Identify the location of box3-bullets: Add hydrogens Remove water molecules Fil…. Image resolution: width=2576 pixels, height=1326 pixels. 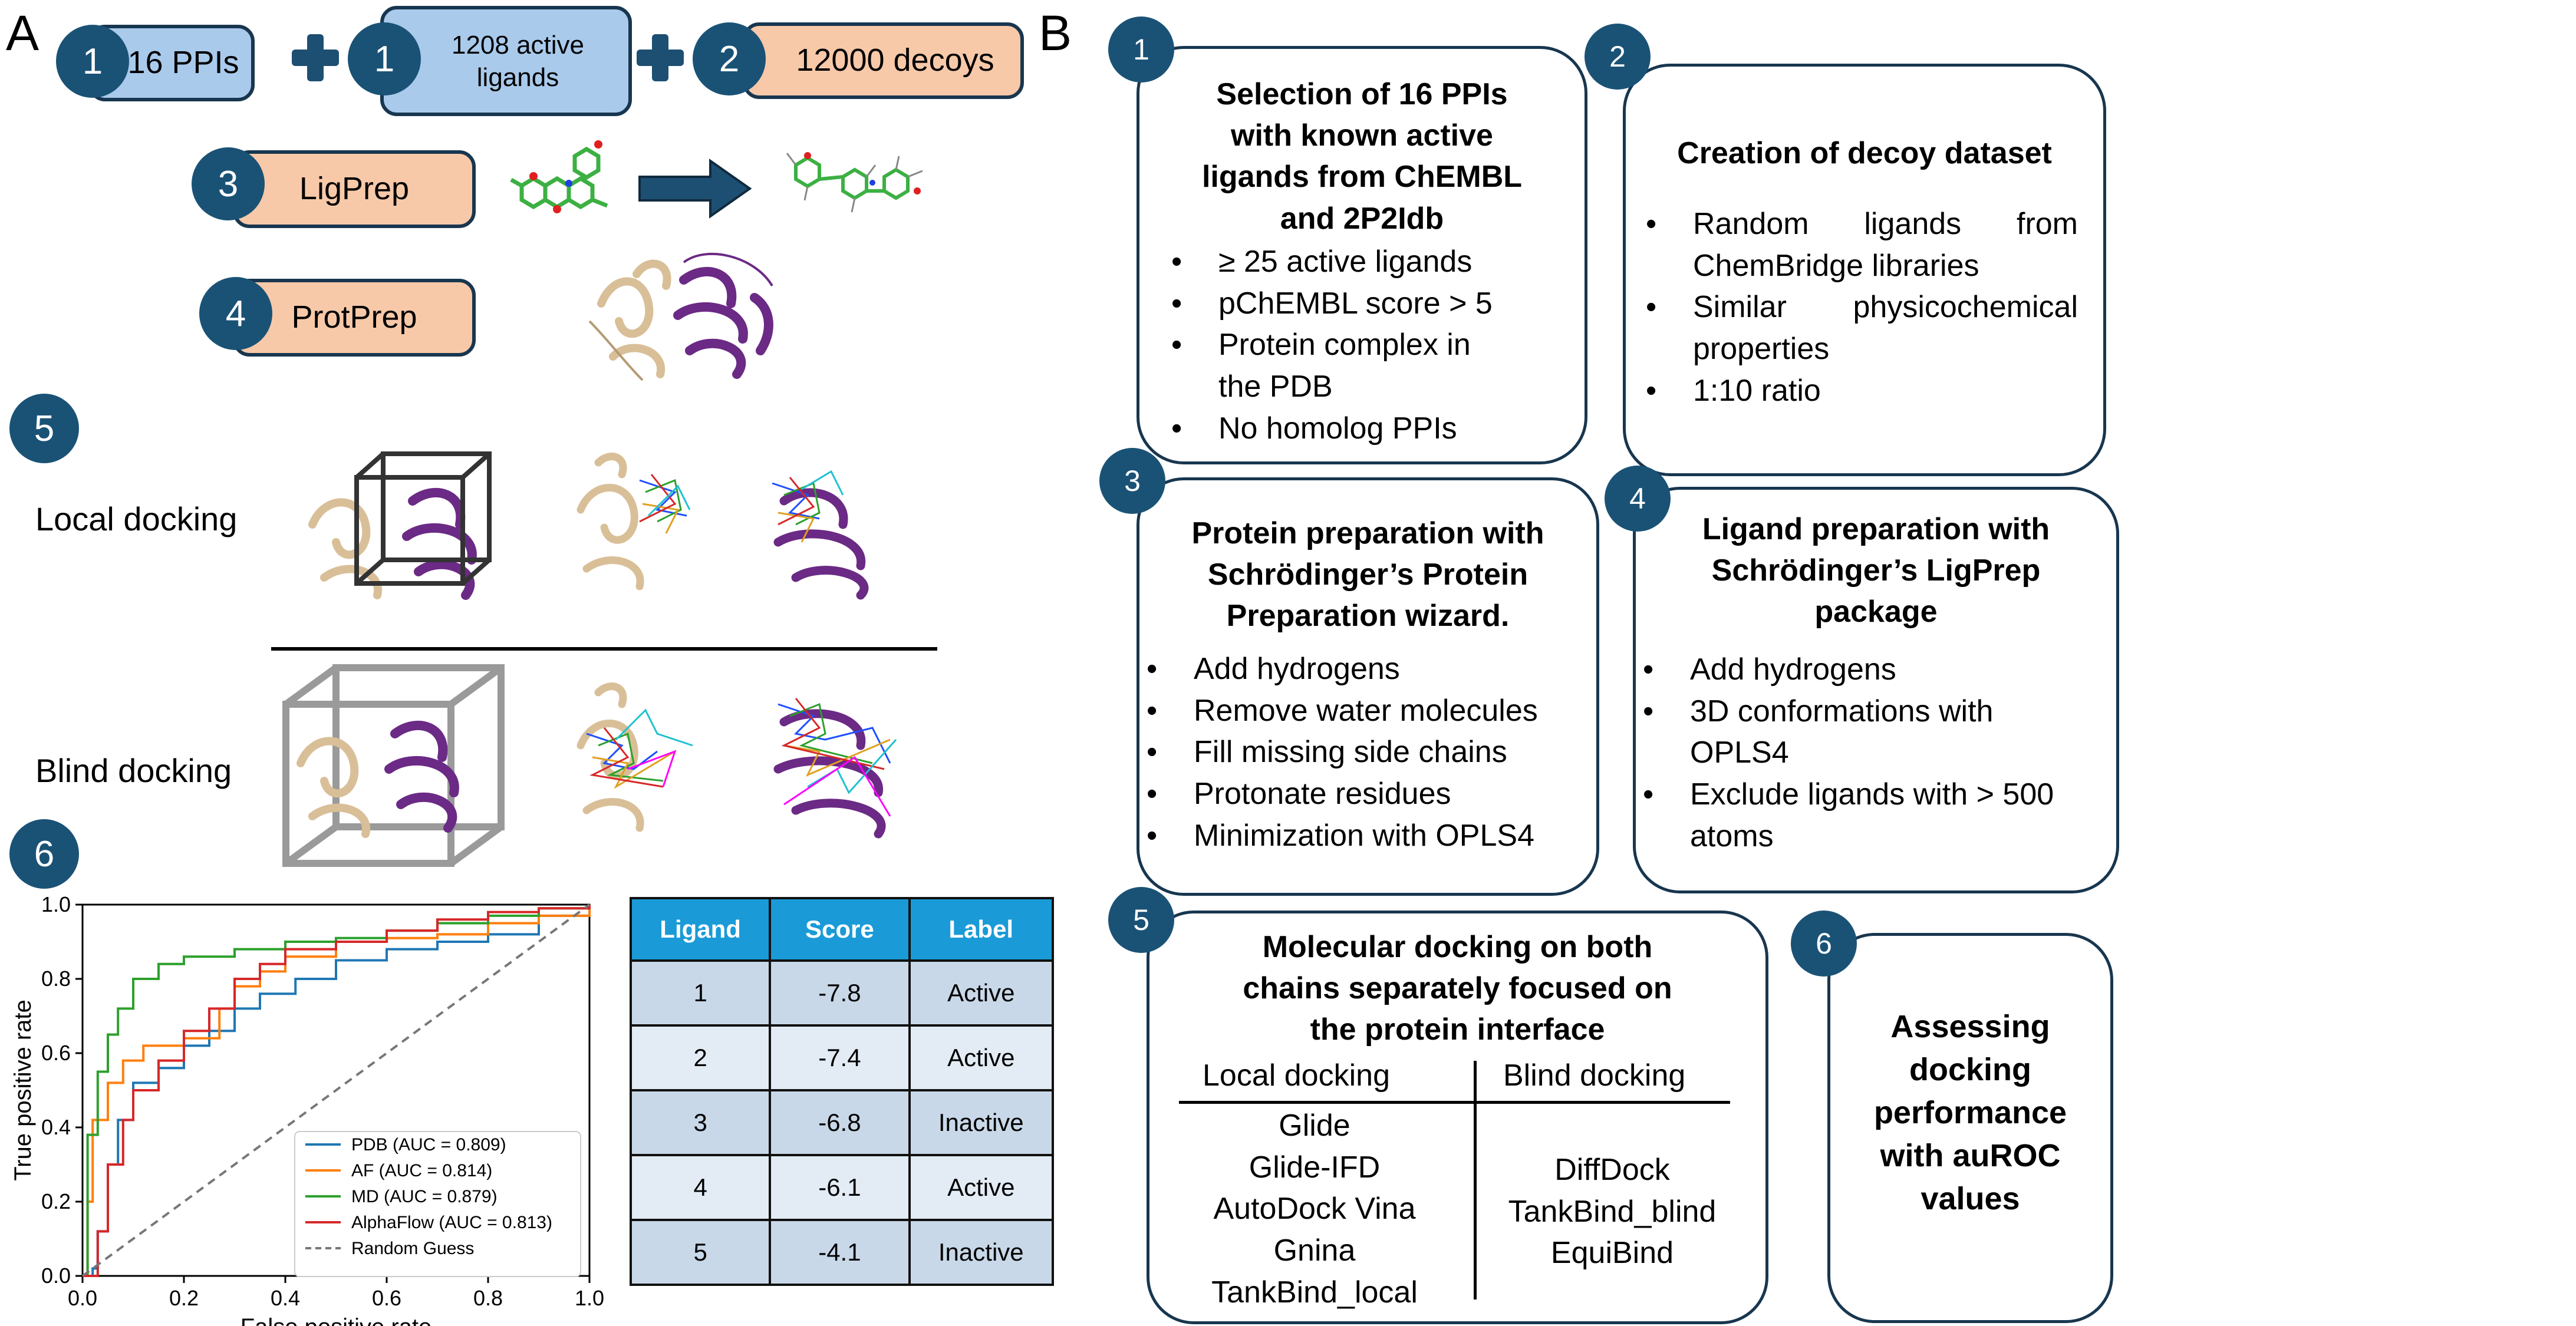
(1366, 753).